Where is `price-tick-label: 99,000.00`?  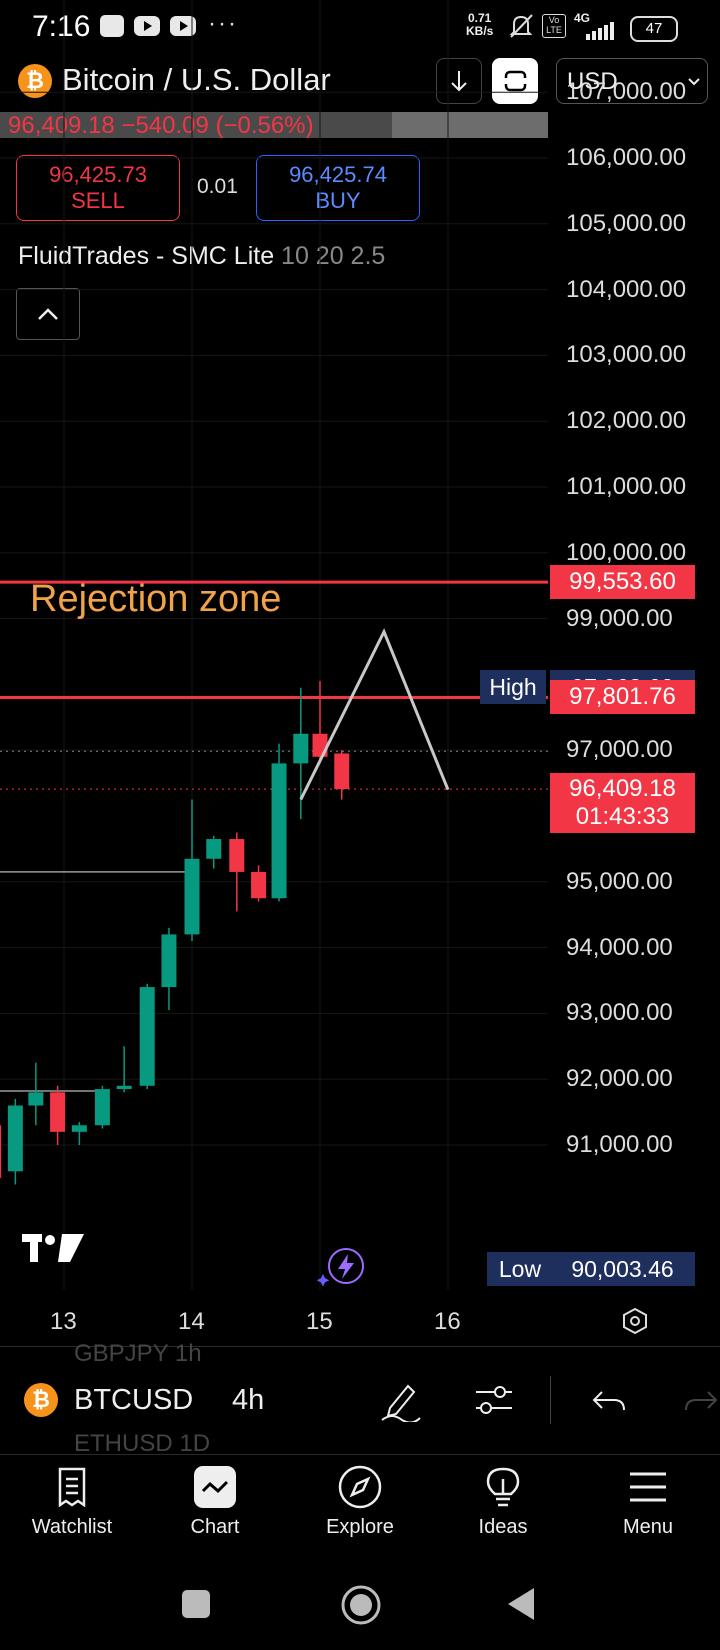 price-tick-label: 99,000.00 is located at coordinates (619, 618).